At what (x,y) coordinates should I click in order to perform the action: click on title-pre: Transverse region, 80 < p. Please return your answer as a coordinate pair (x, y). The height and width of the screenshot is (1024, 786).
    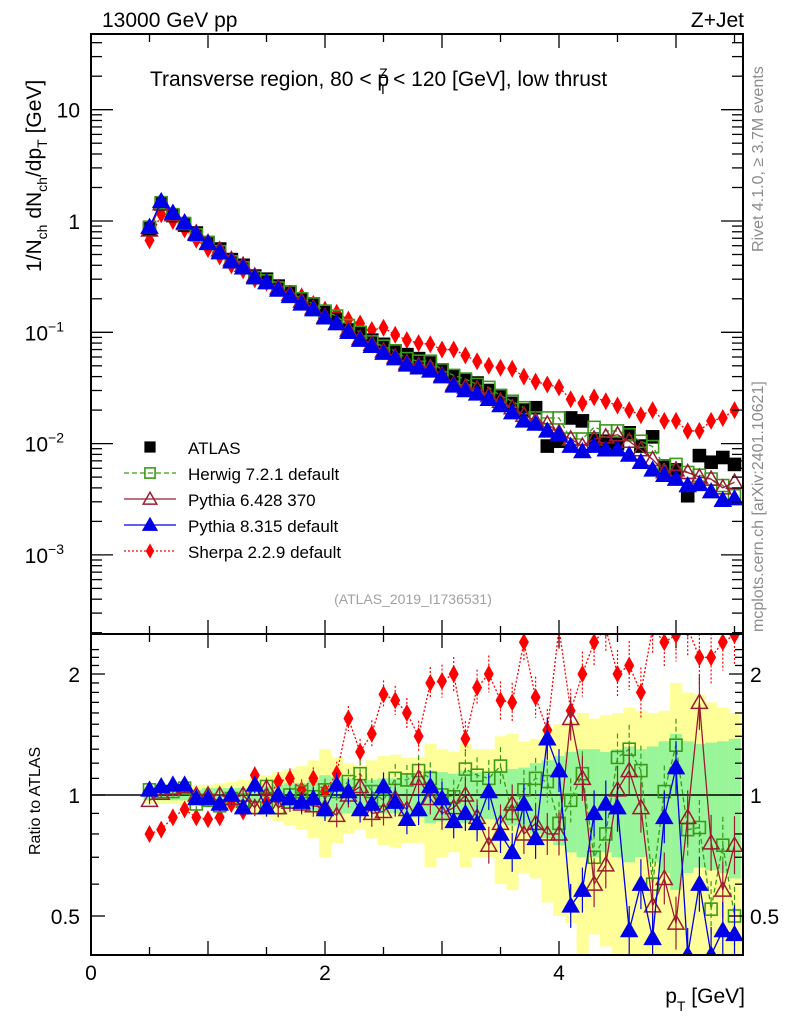
    Looking at the image, I should click on (269, 79).